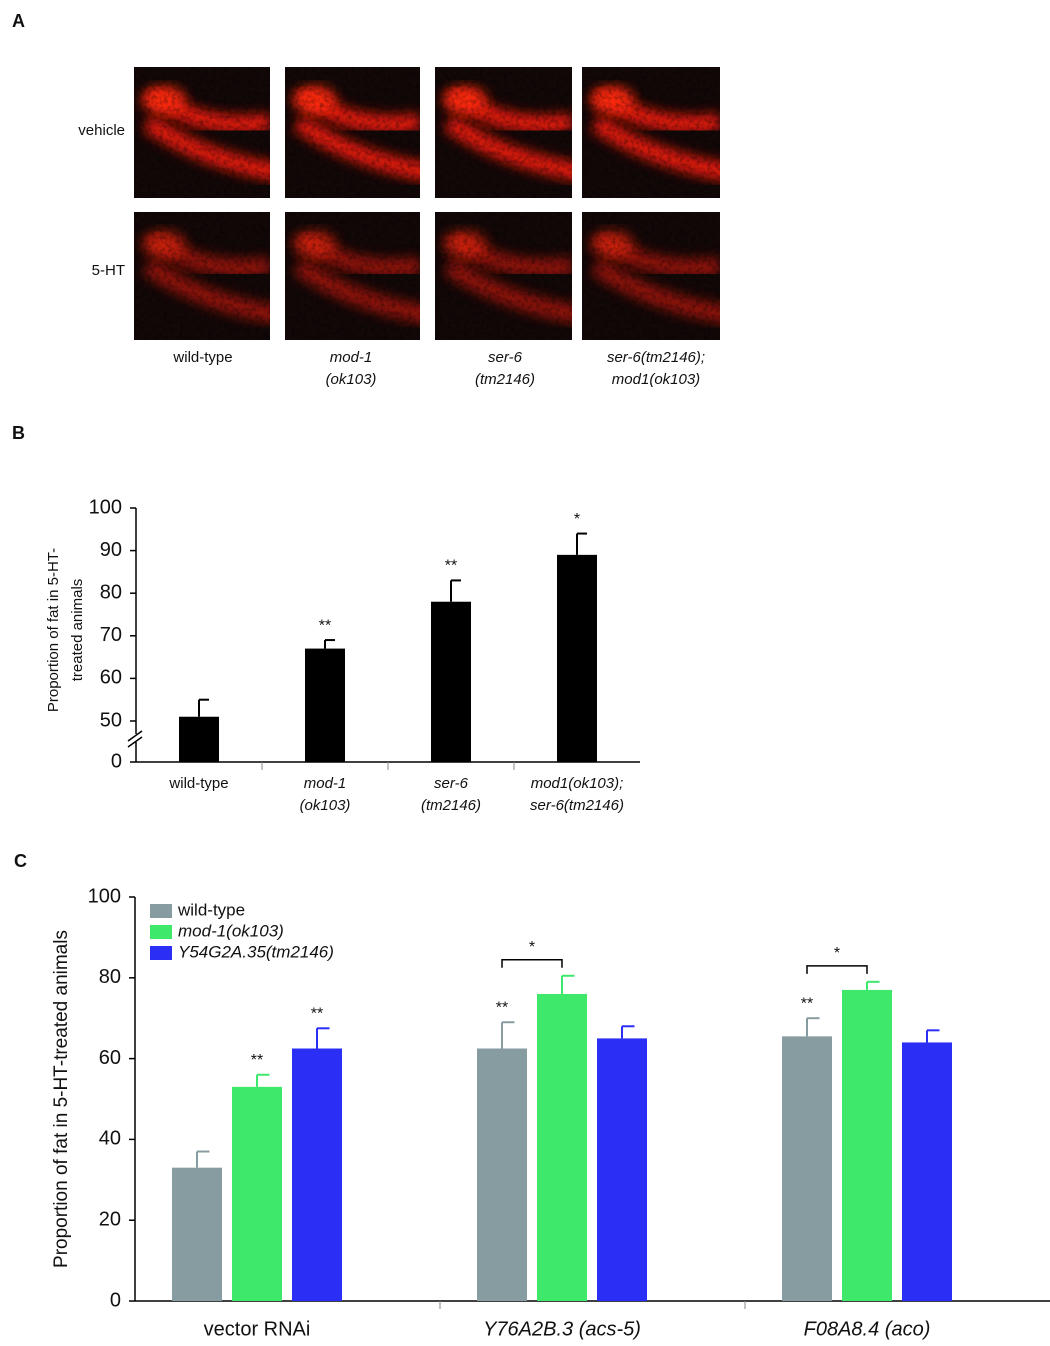 This screenshot has width=1050, height=1346. I want to click on y-tick-label: 90, so click(111, 550).